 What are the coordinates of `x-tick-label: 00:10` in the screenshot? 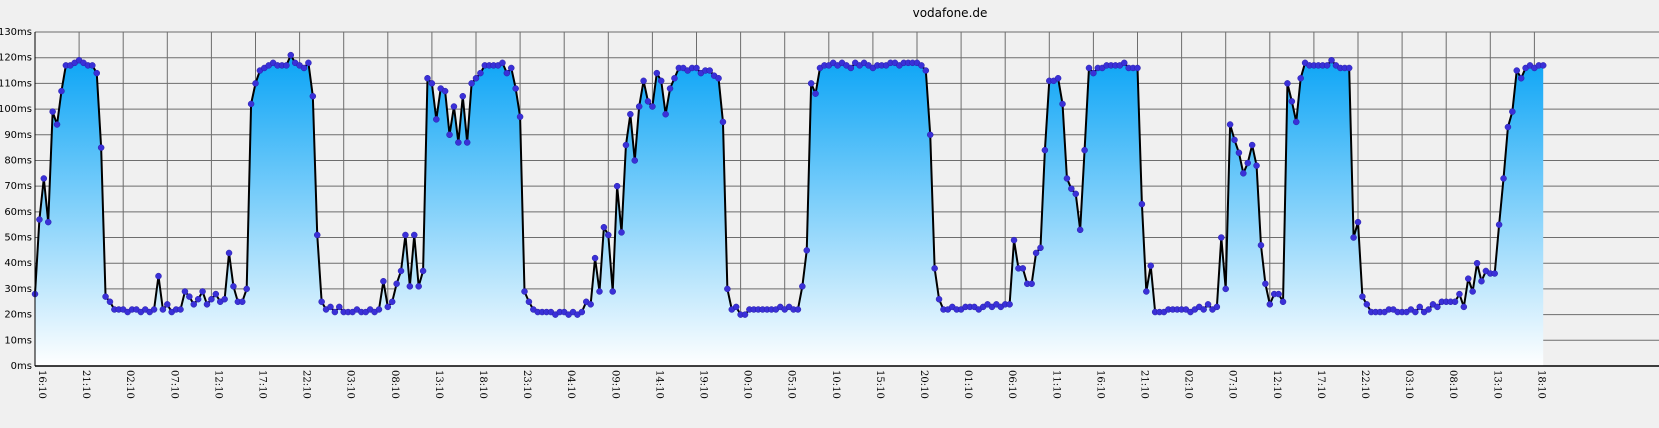 It's located at (747, 384).